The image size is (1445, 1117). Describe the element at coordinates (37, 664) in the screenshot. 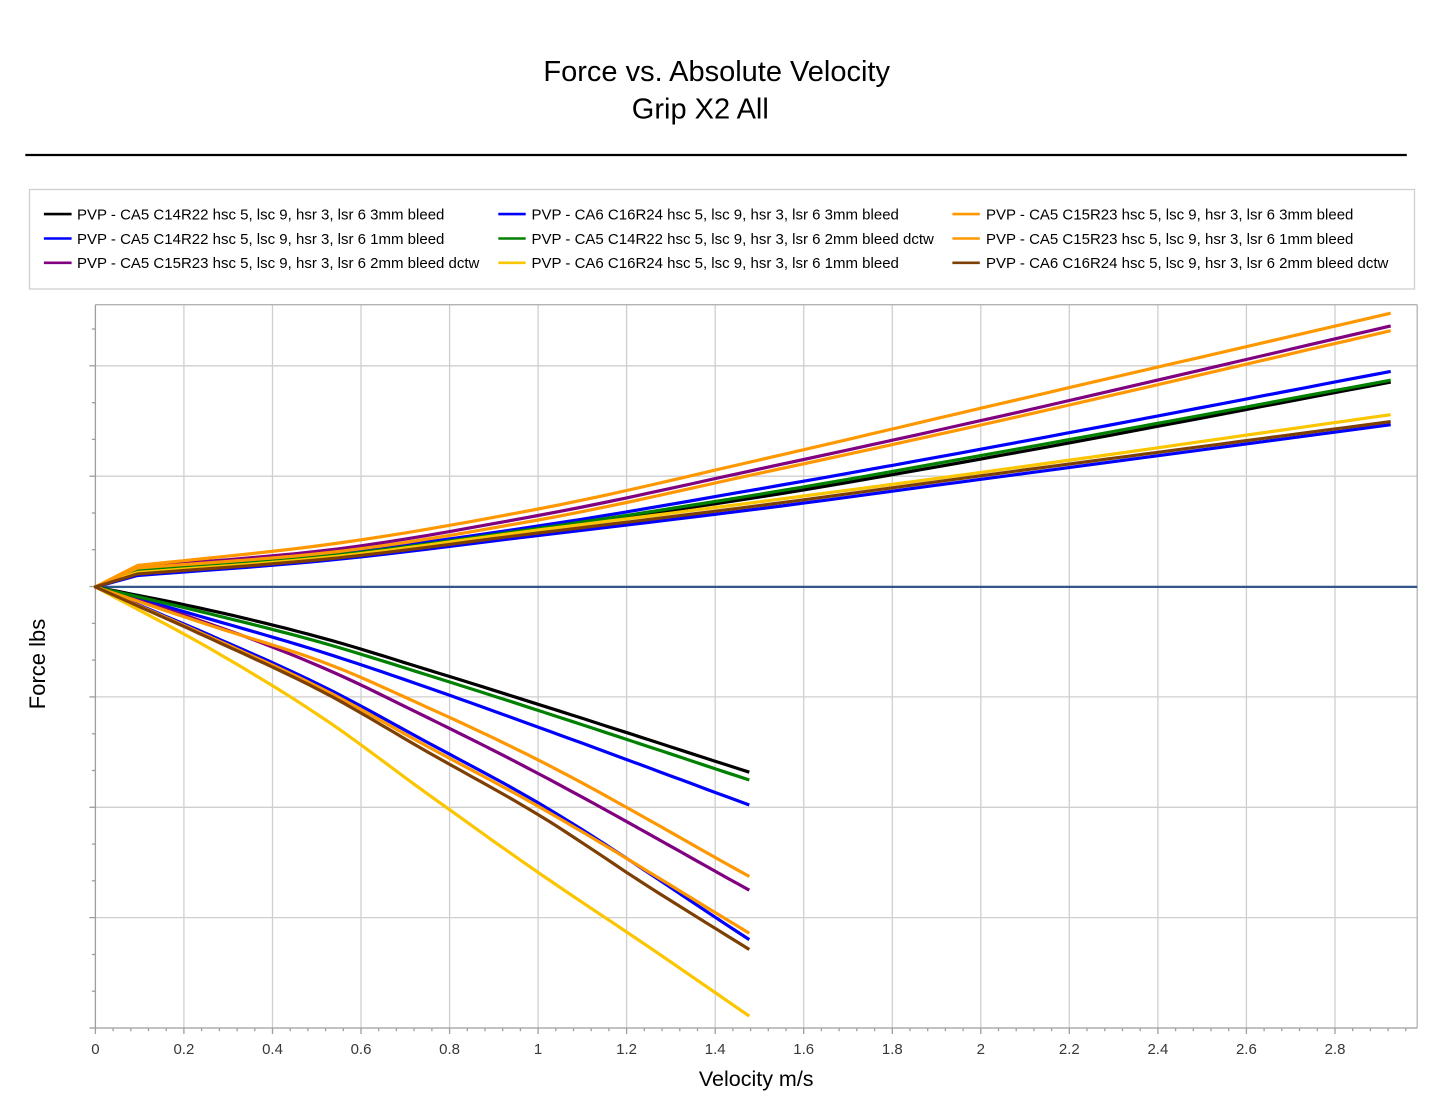

I see `svg-text: Force lbs` at that location.